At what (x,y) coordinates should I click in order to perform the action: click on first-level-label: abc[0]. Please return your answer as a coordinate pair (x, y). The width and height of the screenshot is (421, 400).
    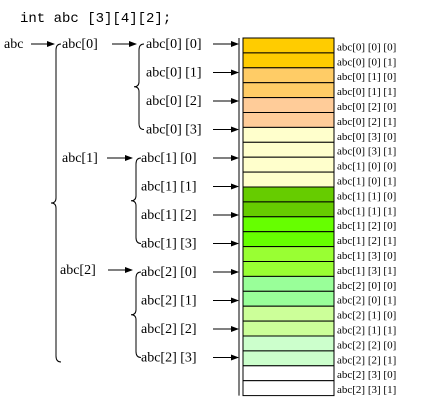
    Looking at the image, I should click on (80, 44).